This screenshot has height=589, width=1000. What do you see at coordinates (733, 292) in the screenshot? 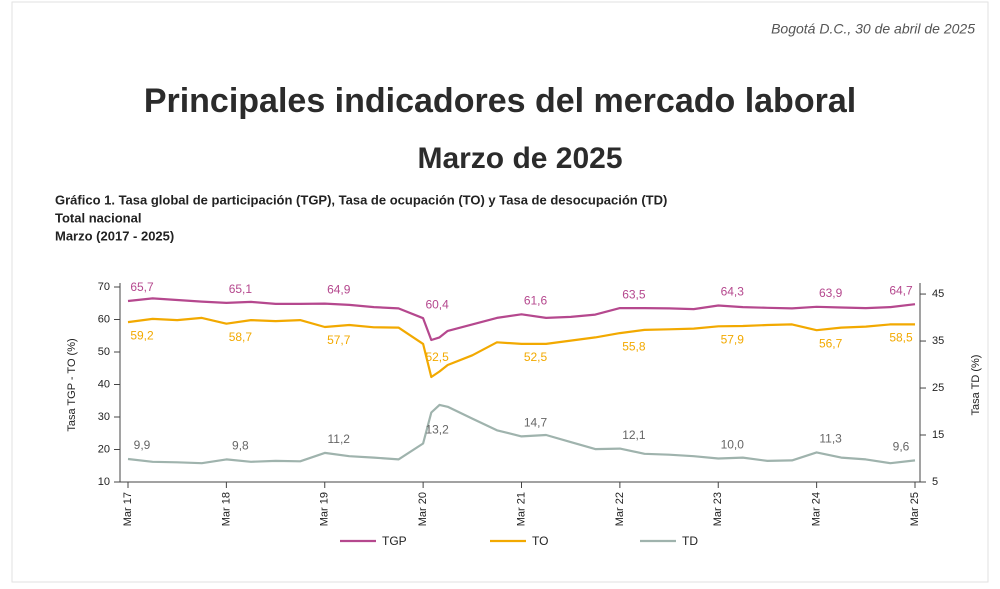
I see `data-label: 64,3` at bounding box center [733, 292].